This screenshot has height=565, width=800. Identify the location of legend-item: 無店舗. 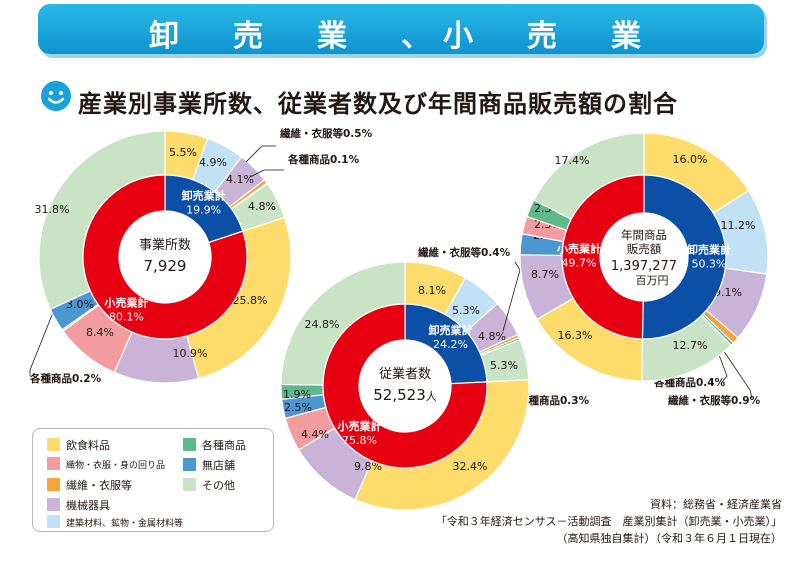
(209, 464).